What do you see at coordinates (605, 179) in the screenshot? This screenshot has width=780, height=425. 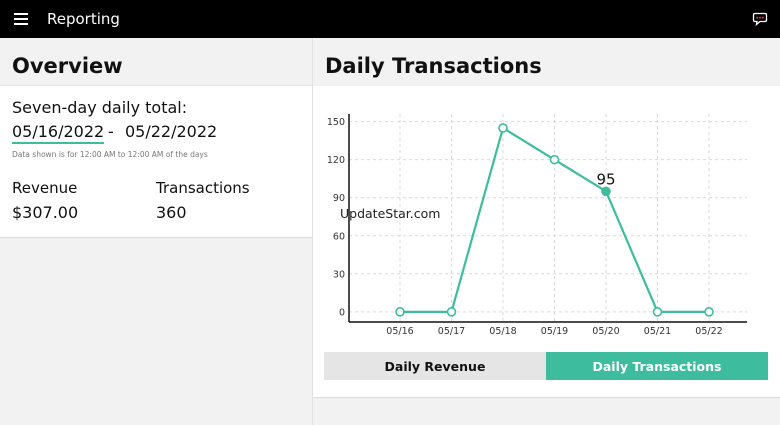 I see `highlight-value-label: 95` at bounding box center [605, 179].